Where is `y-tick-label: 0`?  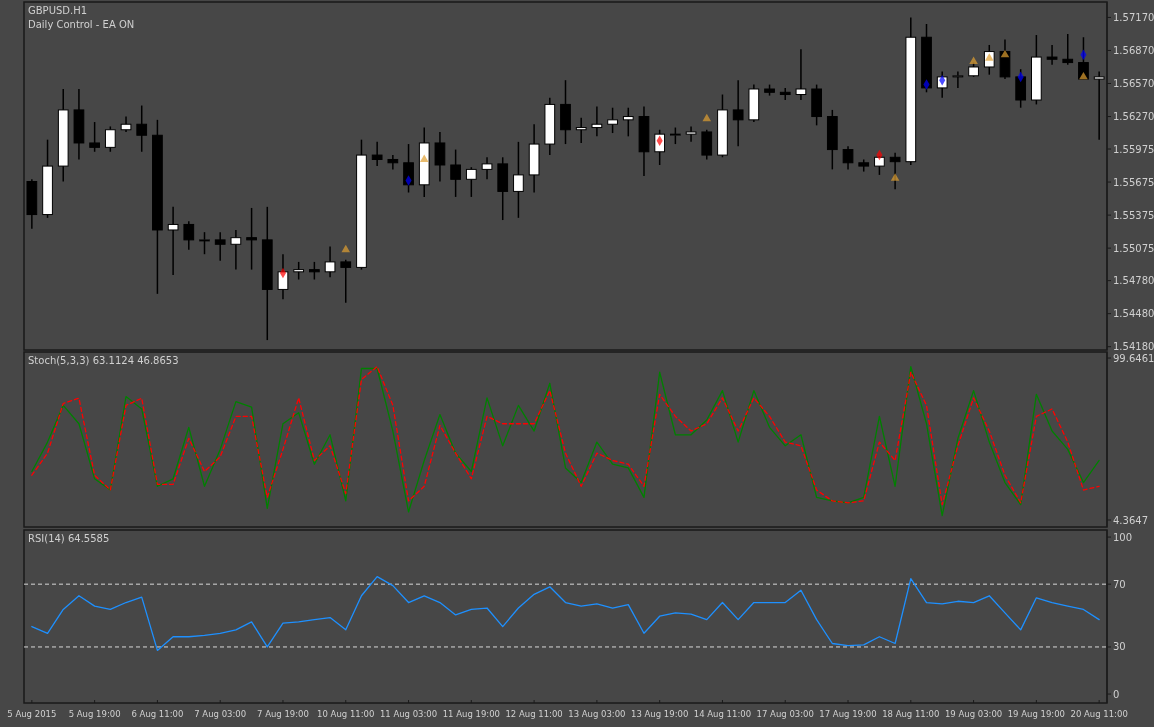 y-tick-label: 0 is located at coordinates (1116, 694).